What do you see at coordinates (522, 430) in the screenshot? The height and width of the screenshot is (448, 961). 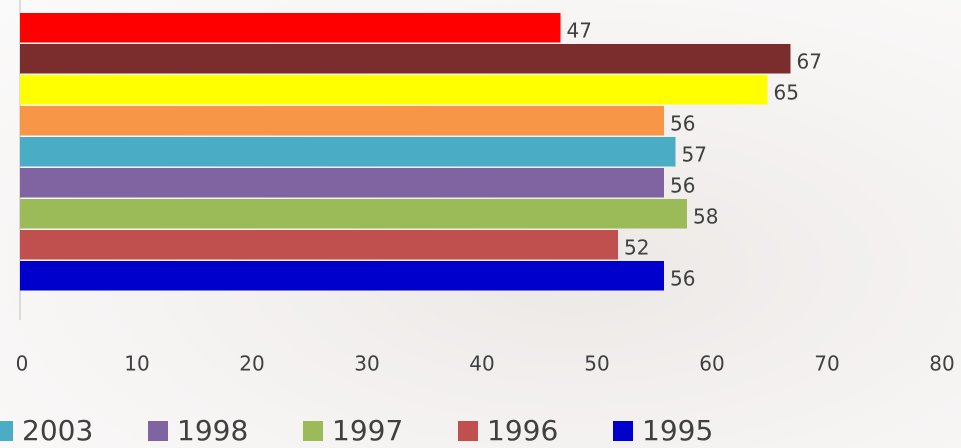 I see `legend-label: 1996` at bounding box center [522, 430].